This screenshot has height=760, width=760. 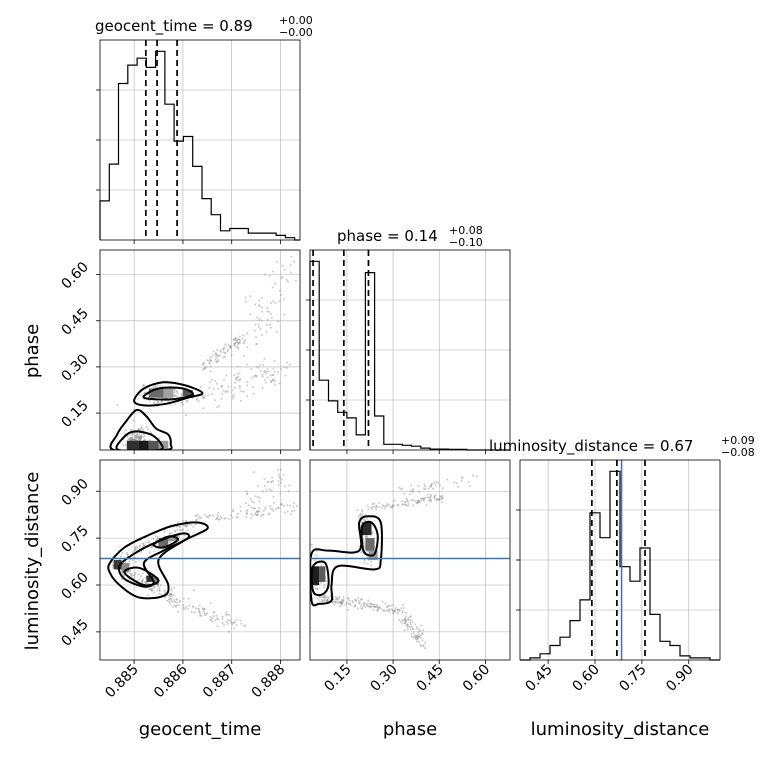 I want to click on title-geocent-time-label: geocent_time = 0.89, so click(x=174, y=26).